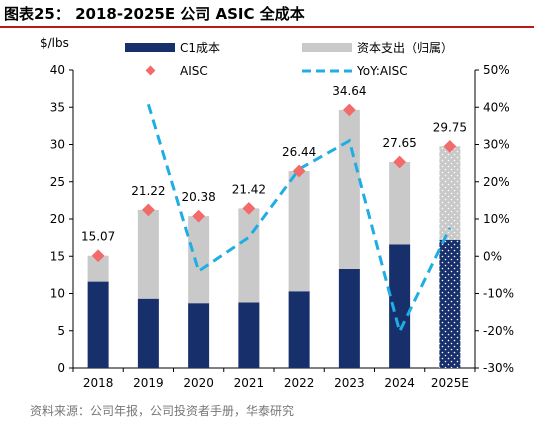 This screenshot has width=534, height=423. I want to click on y-left-tick-label: 5, so click(61, 331).